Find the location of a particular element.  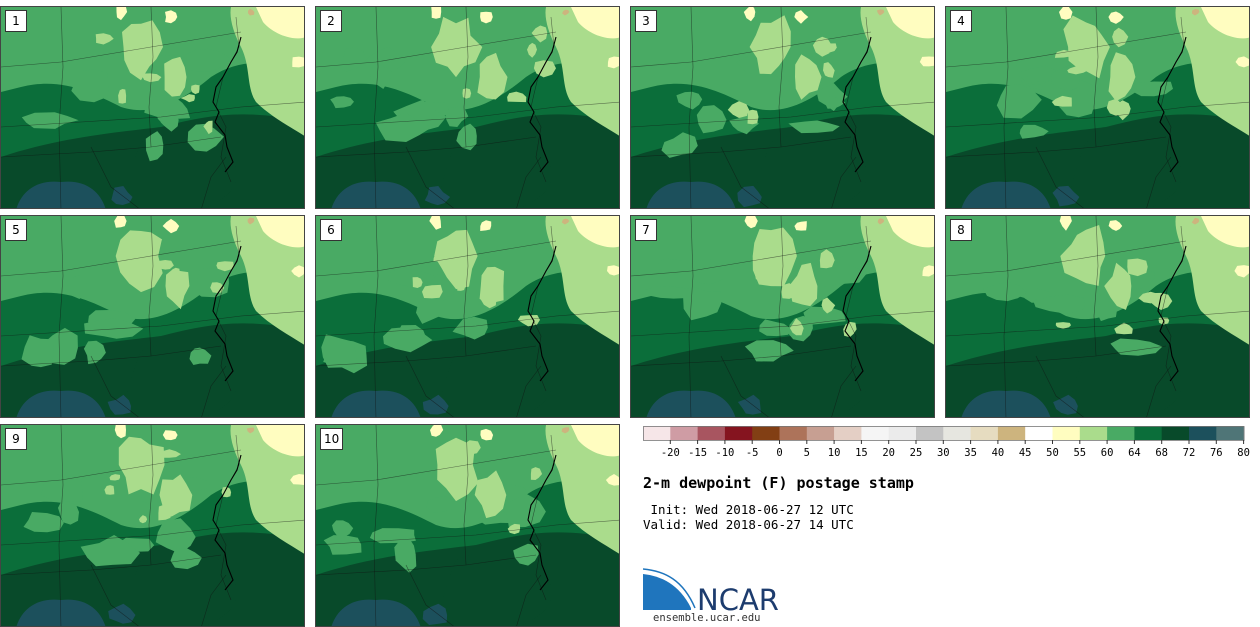

colorbar-tick-label: 60 is located at coordinates (1107, 453).